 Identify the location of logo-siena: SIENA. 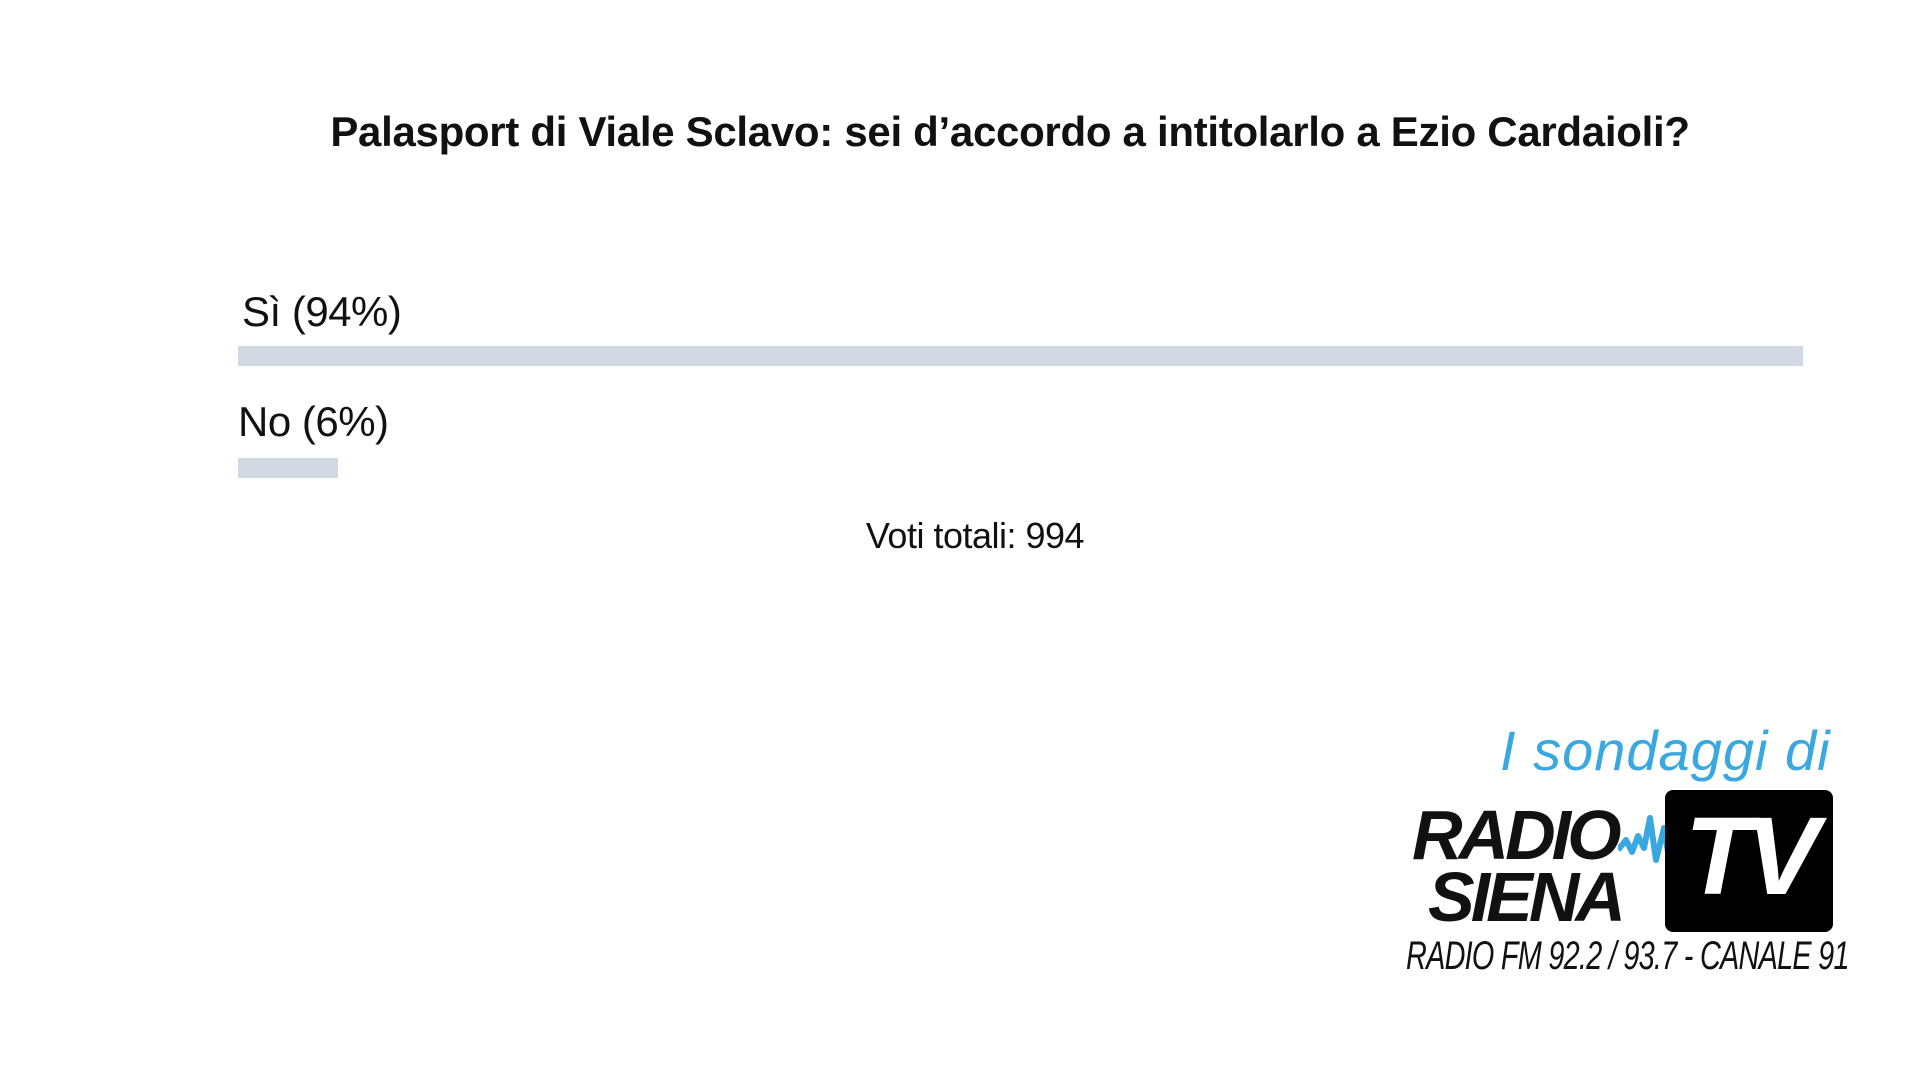
(1527, 897).